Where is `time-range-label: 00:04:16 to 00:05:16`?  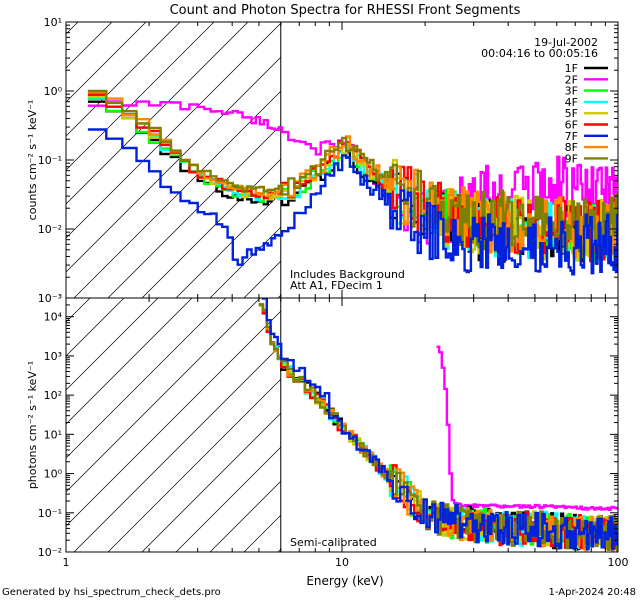
time-range-label: 00:04:16 to 00:05:16 is located at coordinates (539, 53).